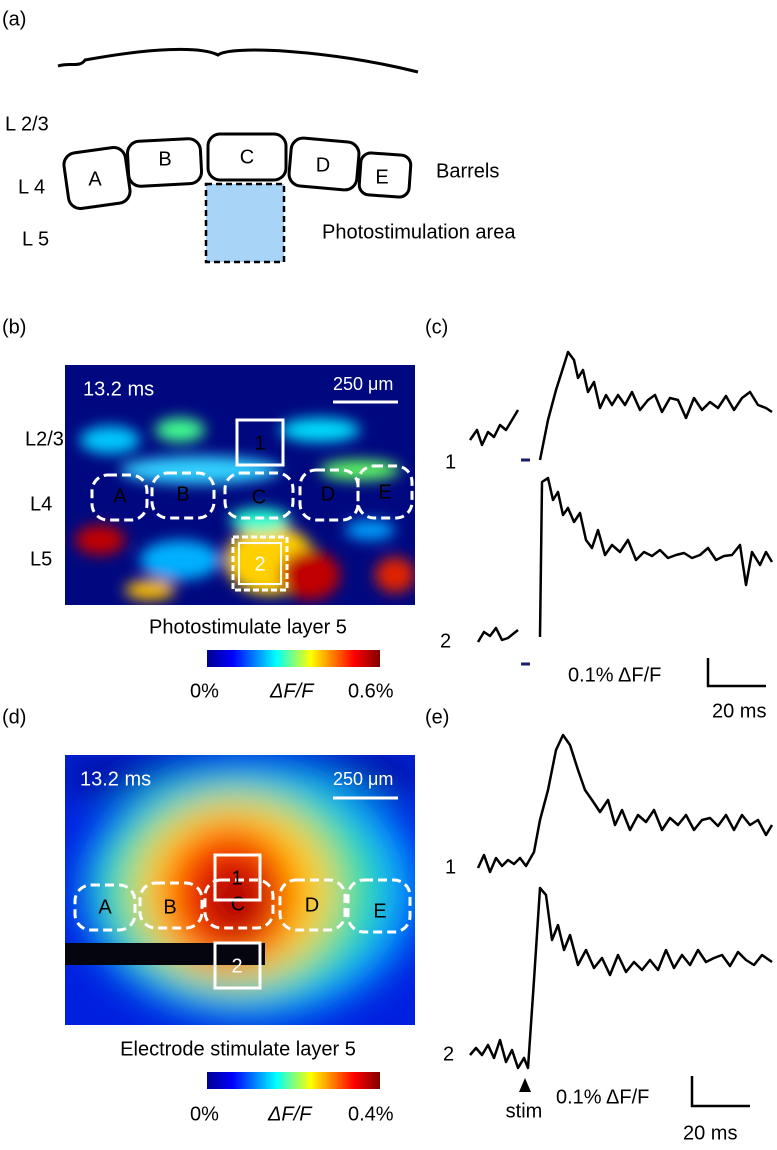  I want to click on caption: Photostimulate layer 5, so click(248, 627).